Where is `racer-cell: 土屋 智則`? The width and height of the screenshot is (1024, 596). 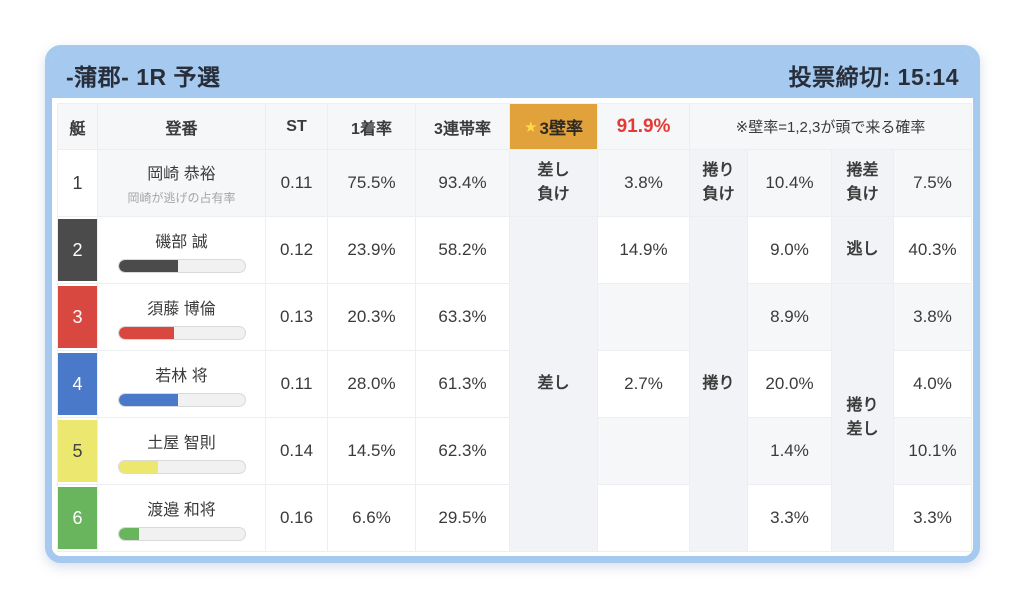
racer-cell: 土屋 智則 is located at coordinates (181, 451).